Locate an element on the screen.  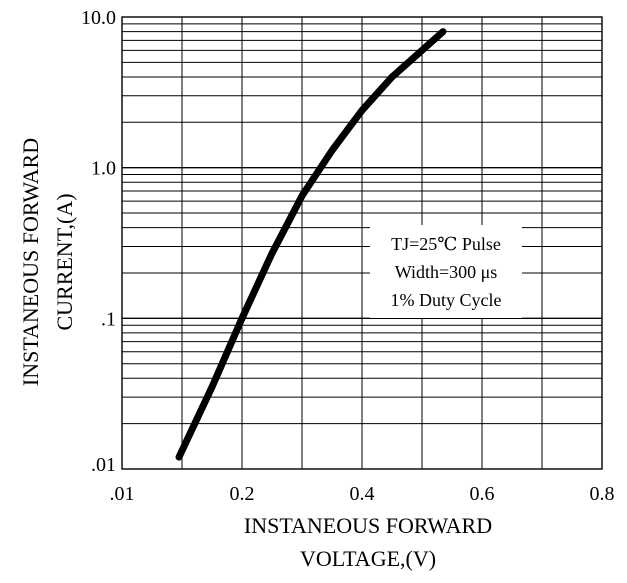
x-tick-label: 0.6 is located at coordinates (482, 494).